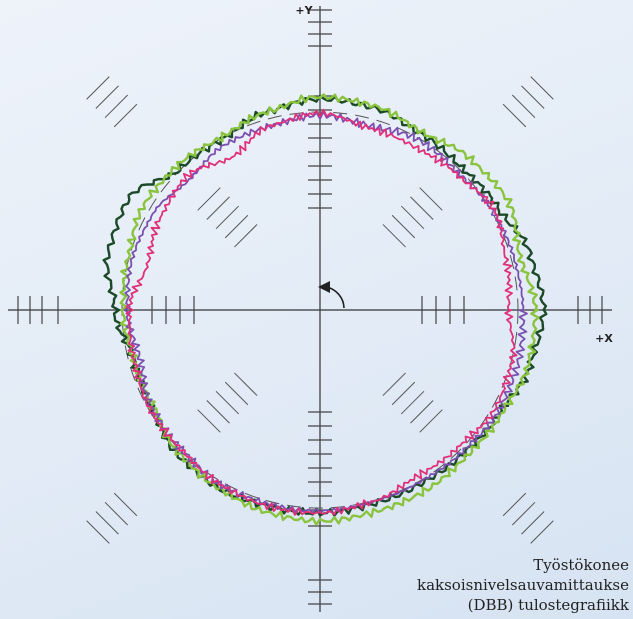 The height and width of the screenshot is (619, 633). What do you see at coordinates (548, 605) in the screenshot?
I see `caption-line-3: (DBB) tulostegrafiikk` at bounding box center [548, 605].